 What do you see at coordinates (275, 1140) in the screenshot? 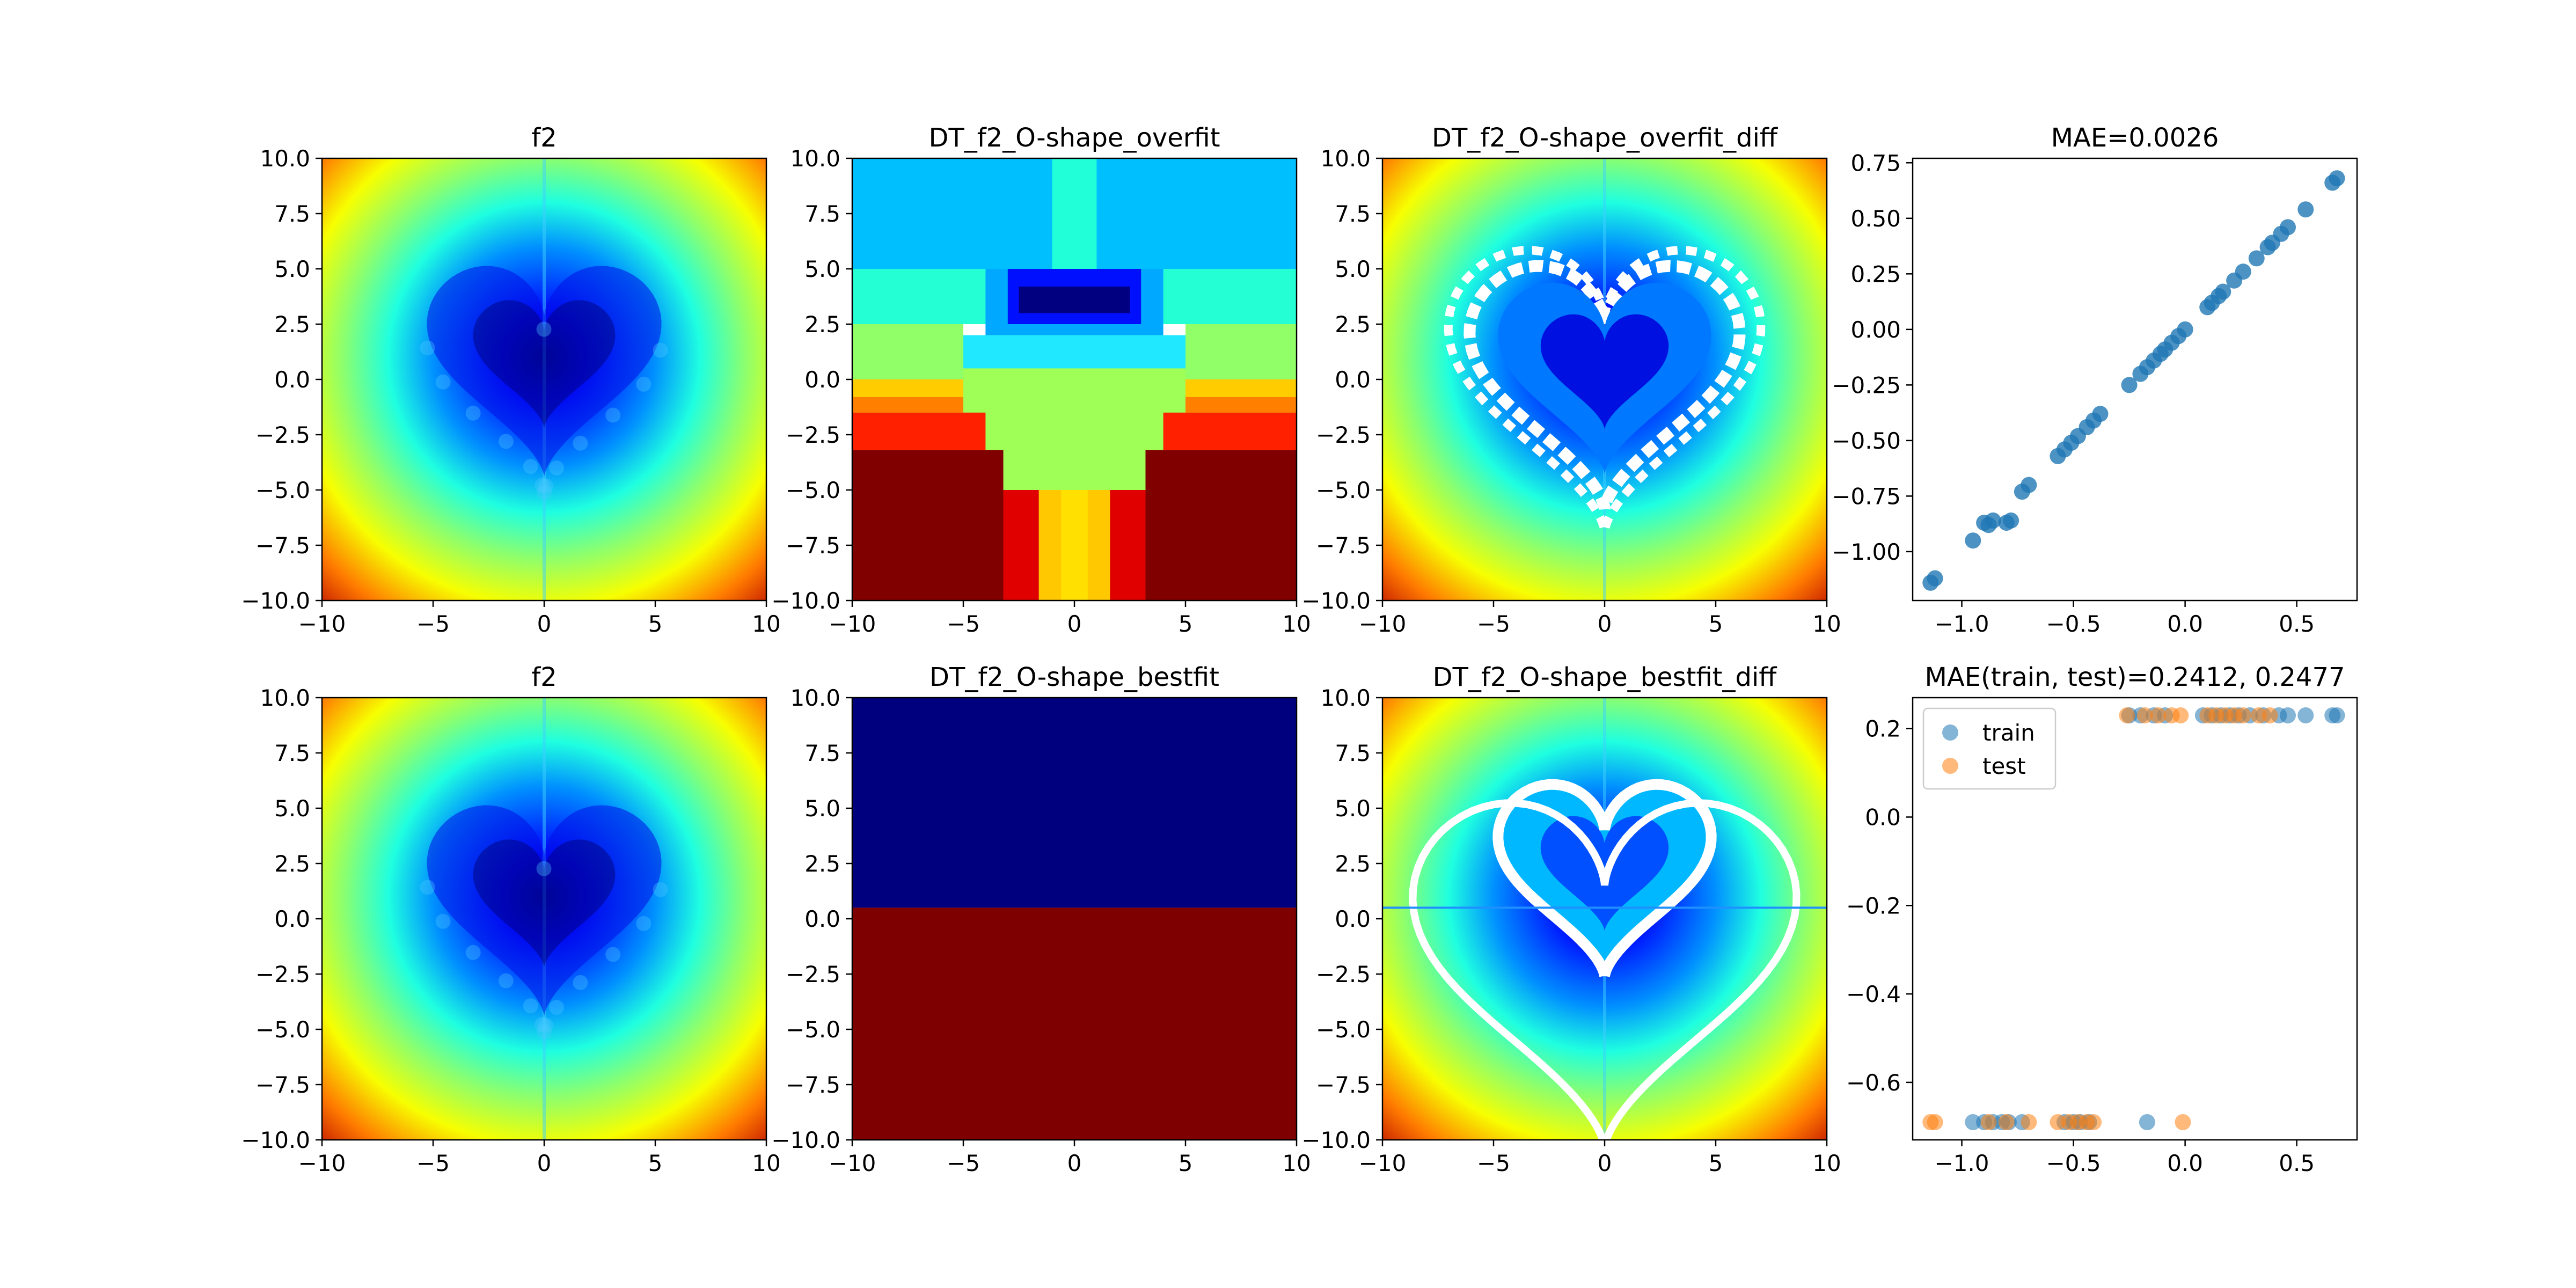
I see `y-tick-label: −10.0` at bounding box center [275, 1140].